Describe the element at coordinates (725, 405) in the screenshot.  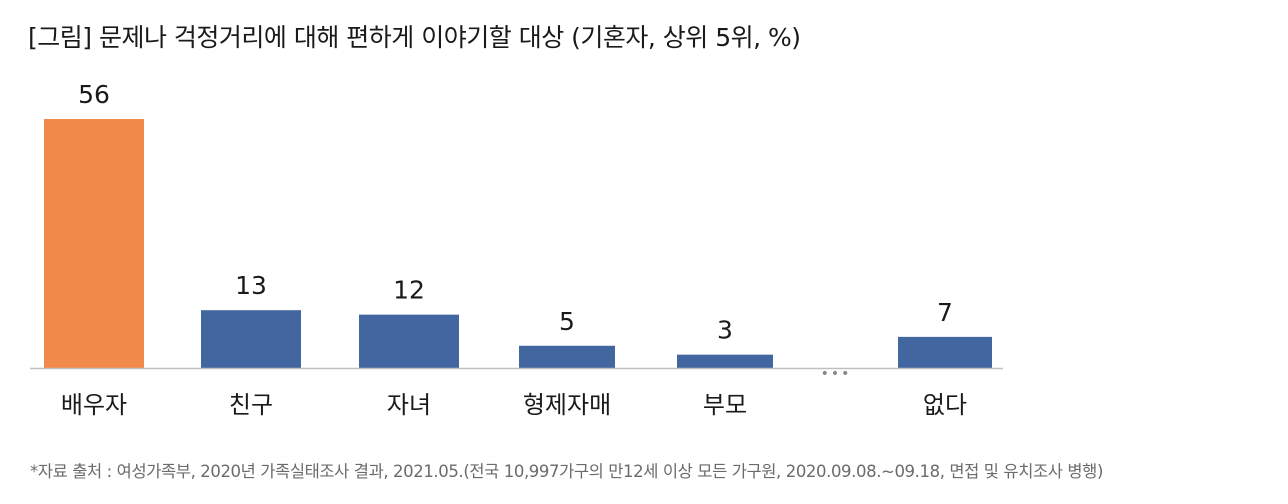
I see `category-label: 부모` at that location.